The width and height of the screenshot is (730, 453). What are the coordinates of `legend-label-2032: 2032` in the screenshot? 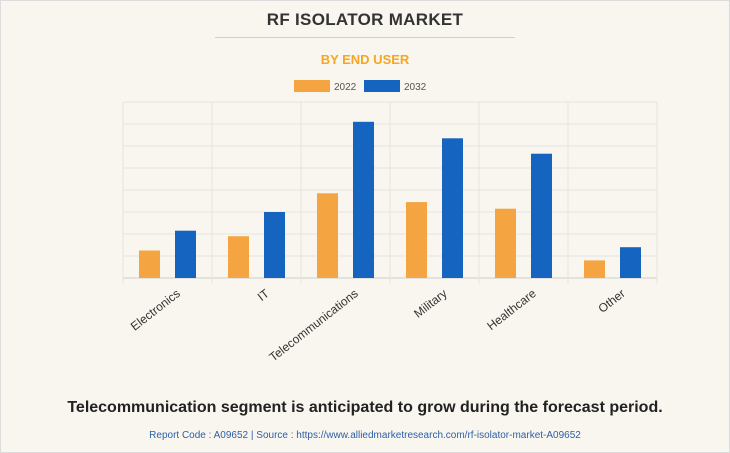 It's located at (415, 87).